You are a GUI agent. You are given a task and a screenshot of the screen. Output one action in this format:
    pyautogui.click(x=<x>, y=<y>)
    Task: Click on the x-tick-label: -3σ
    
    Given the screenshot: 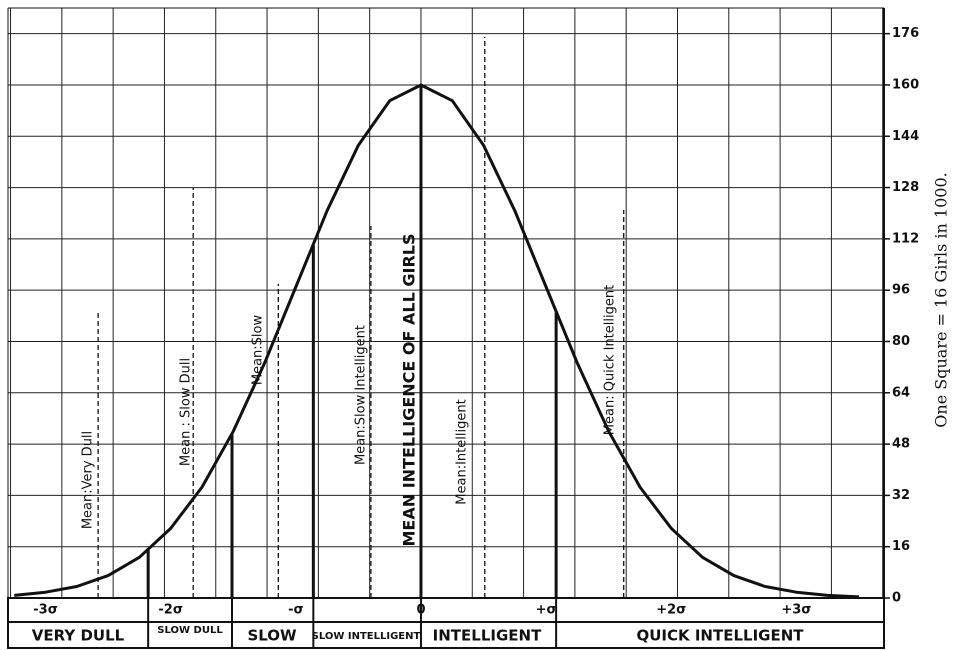 What is the action you would take?
    pyautogui.click(x=45, y=610)
    